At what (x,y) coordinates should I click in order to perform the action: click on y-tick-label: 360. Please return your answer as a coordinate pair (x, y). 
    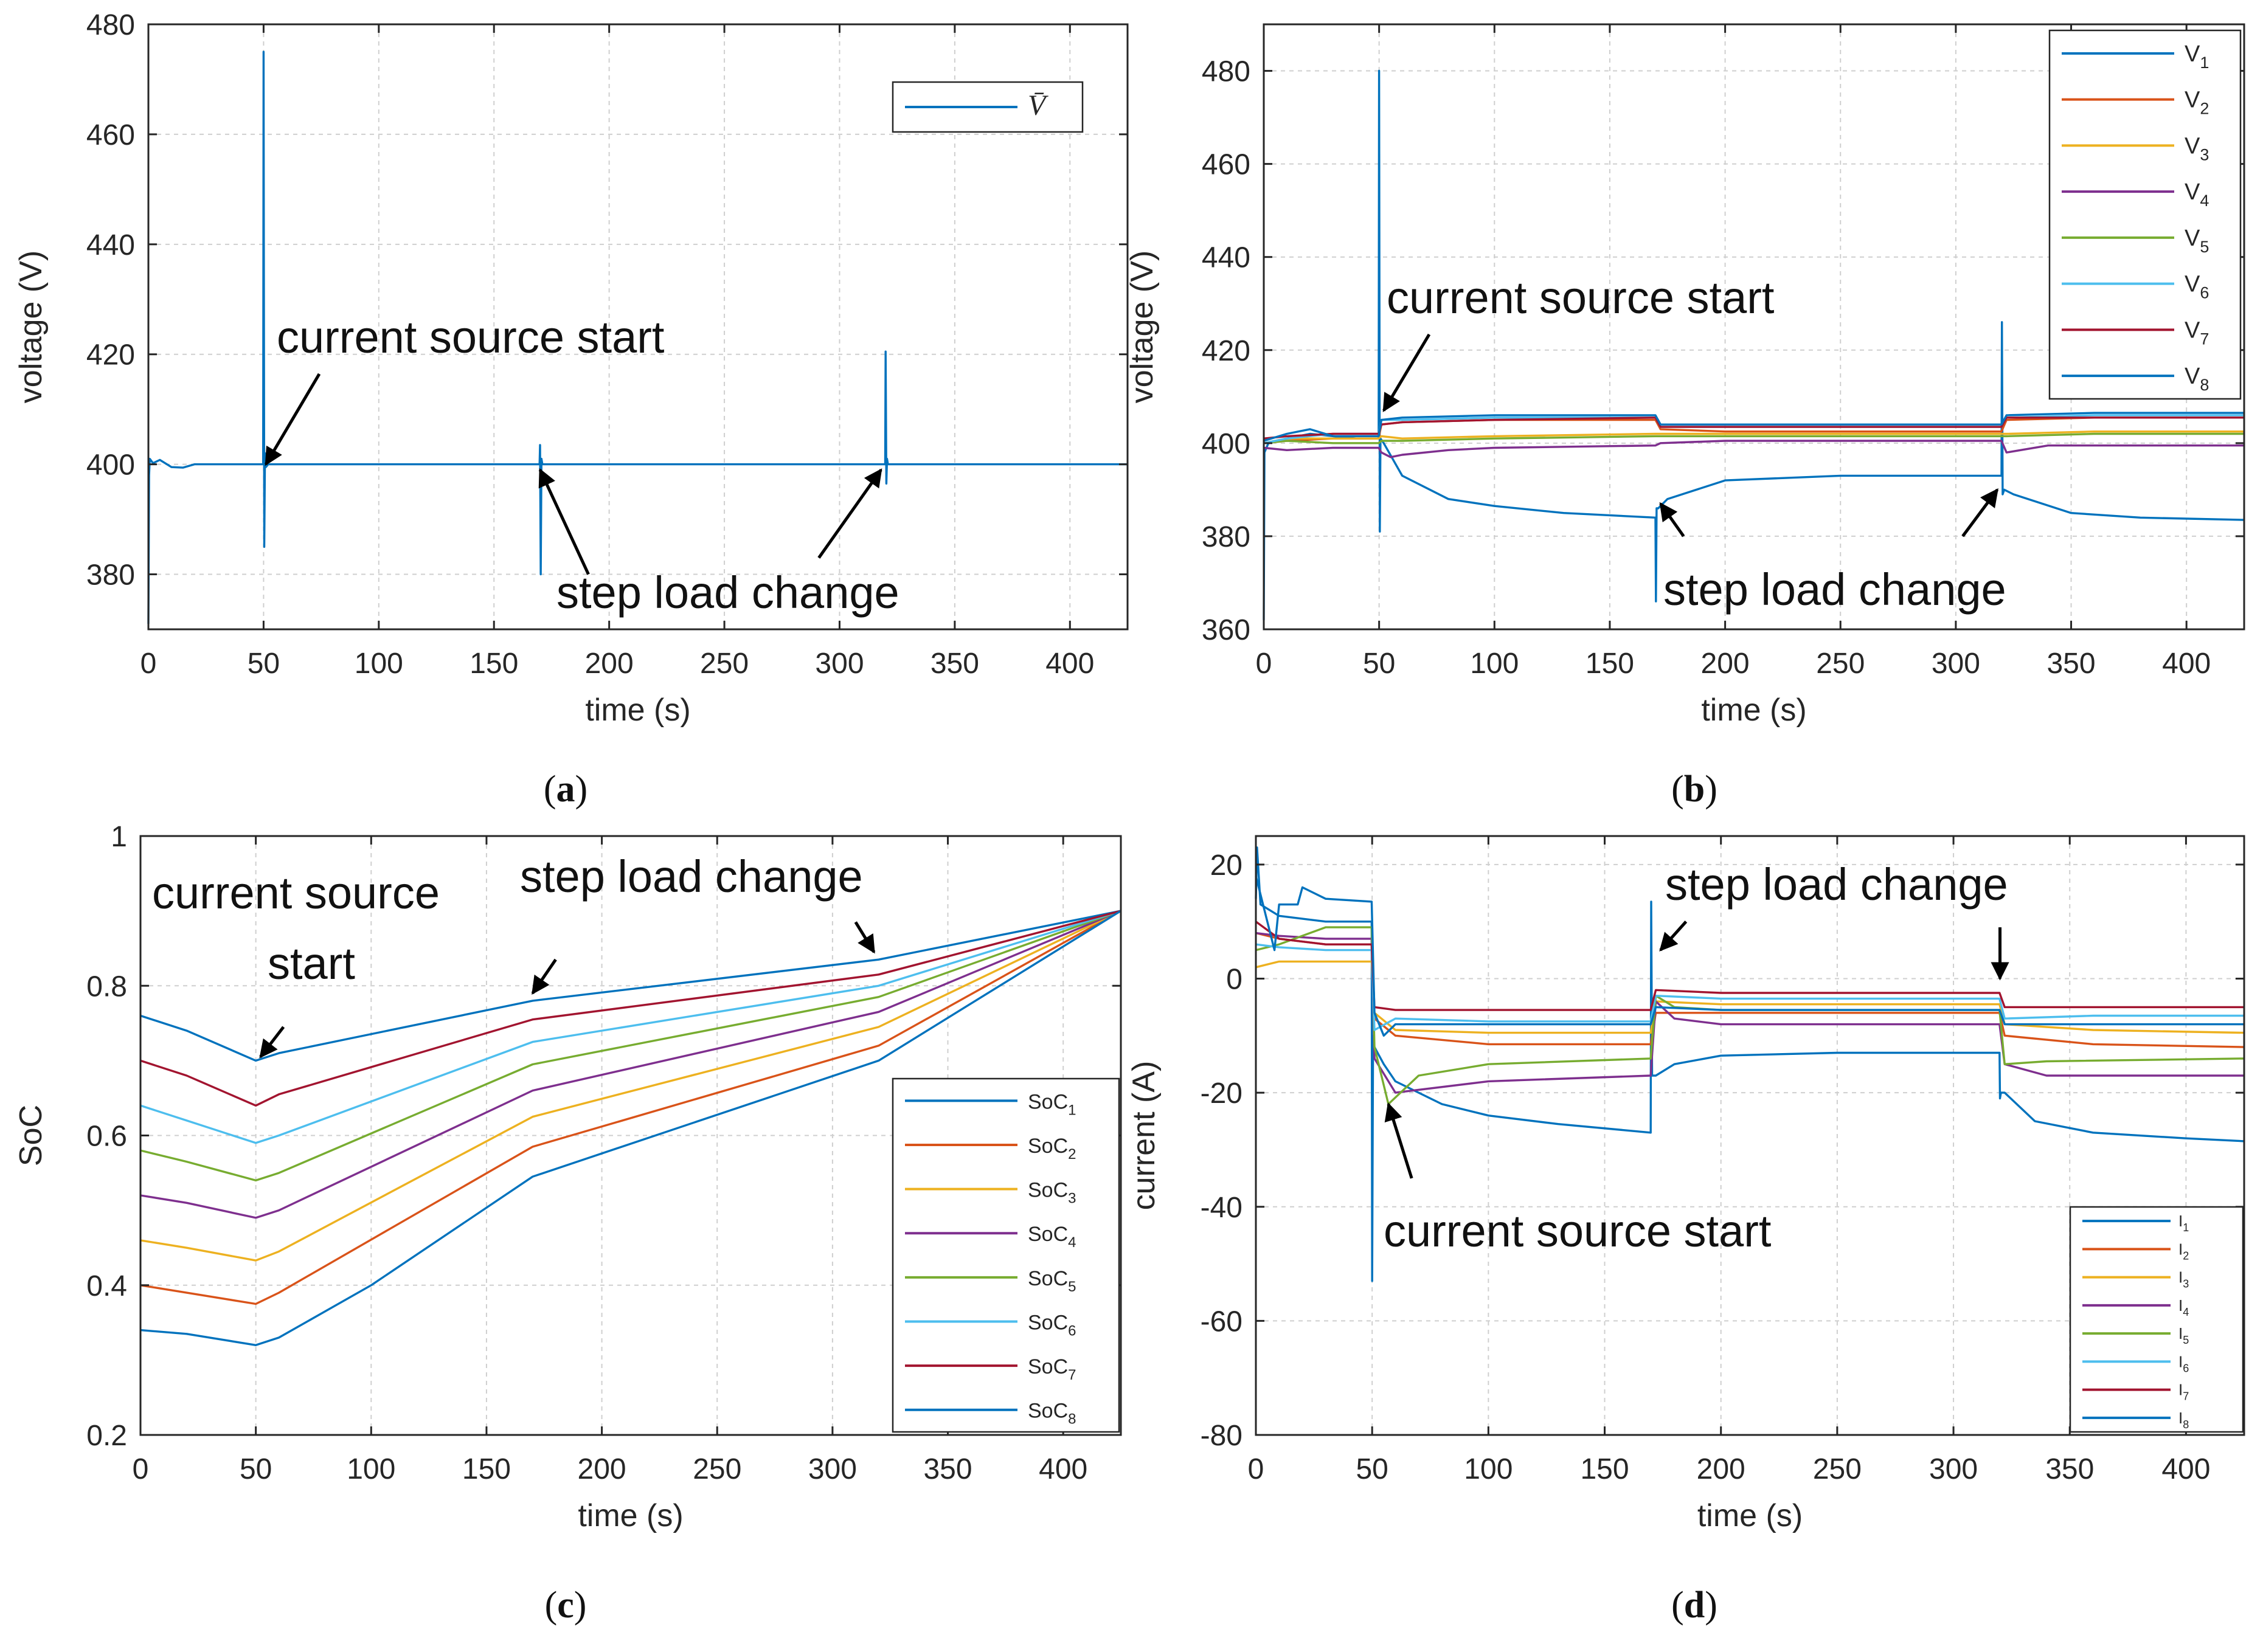
    Looking at the image, I should click on (1226, 630).